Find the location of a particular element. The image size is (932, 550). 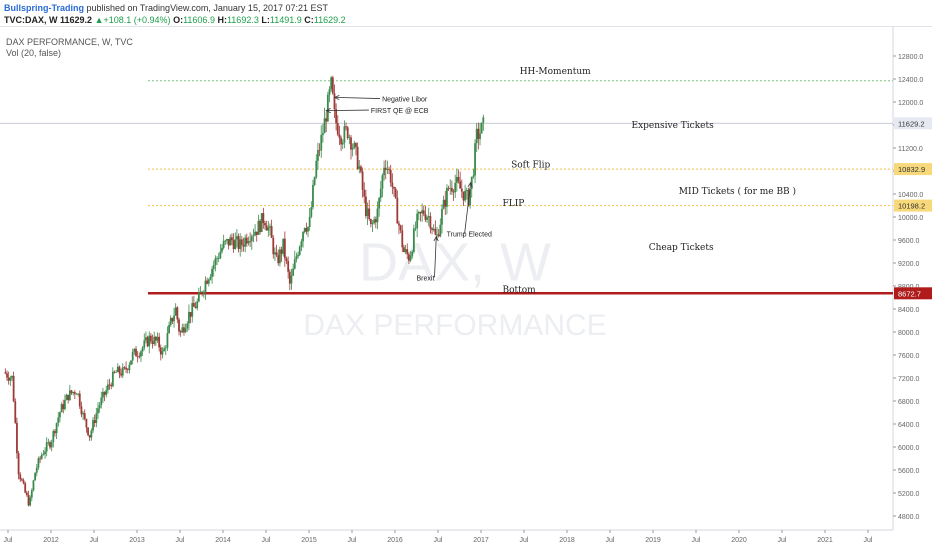

low-label: L: is located at coordinates (265, 20).